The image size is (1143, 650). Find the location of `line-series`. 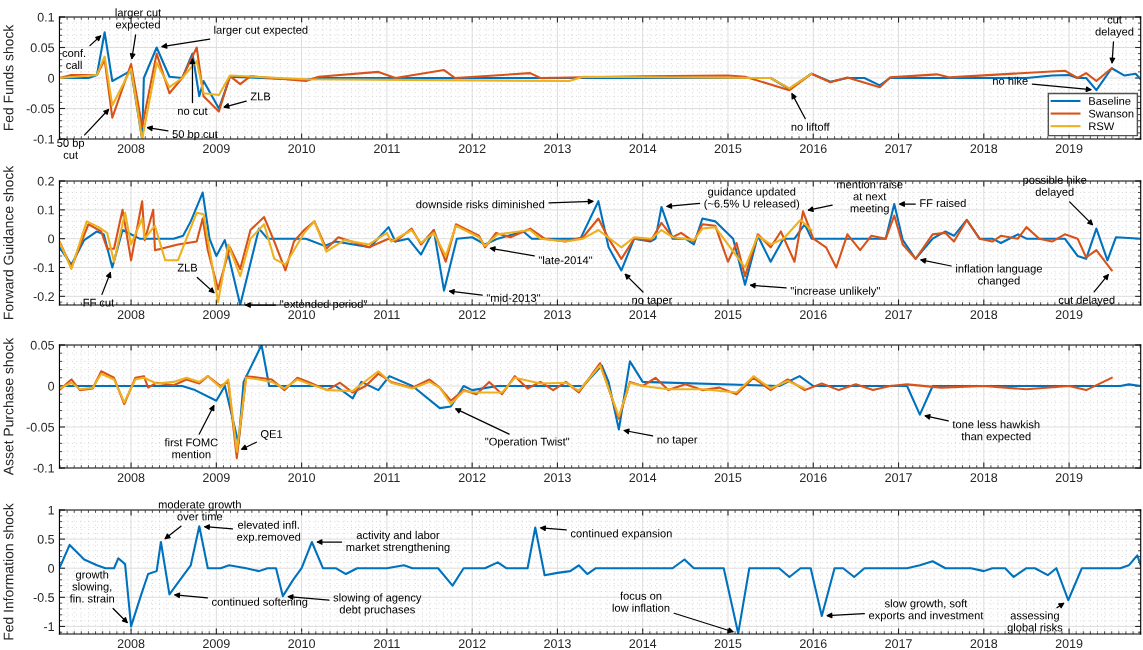

line-series is located at coordinates (586, 411).